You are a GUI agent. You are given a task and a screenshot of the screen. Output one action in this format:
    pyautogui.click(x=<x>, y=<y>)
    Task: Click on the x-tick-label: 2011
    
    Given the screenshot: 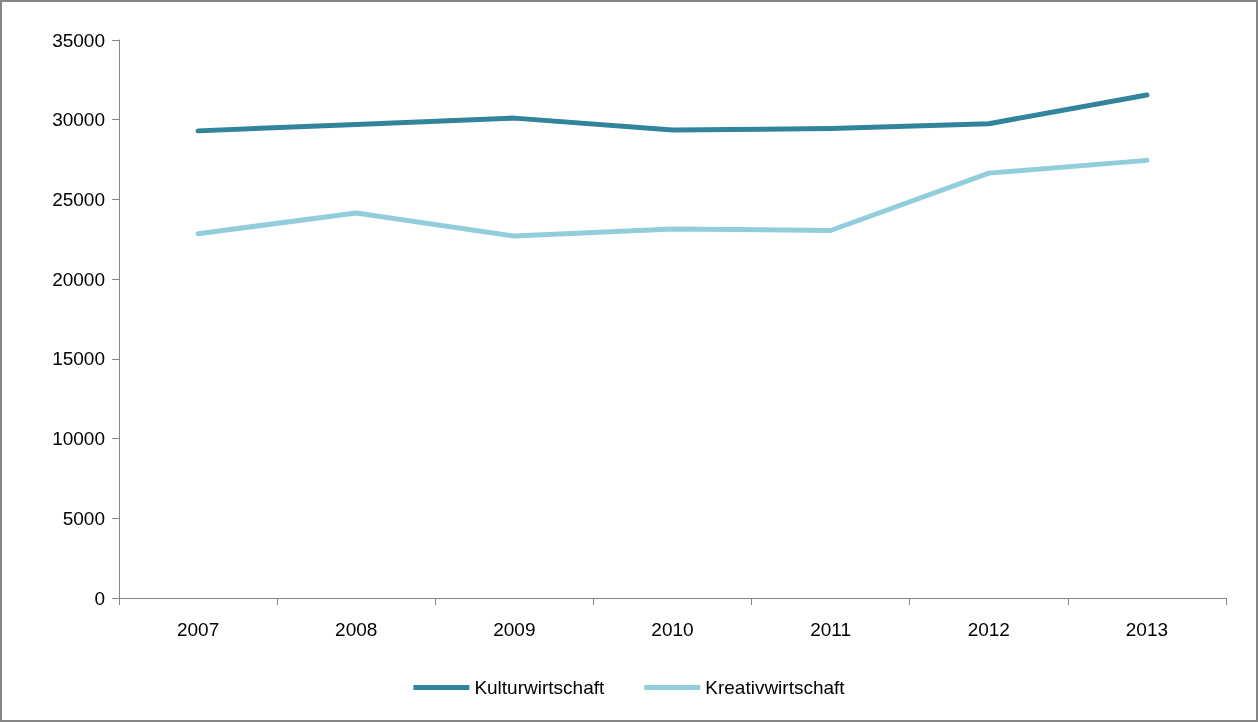 What is the action you would take?
    pyautogui.click(x=831, y=629)
    